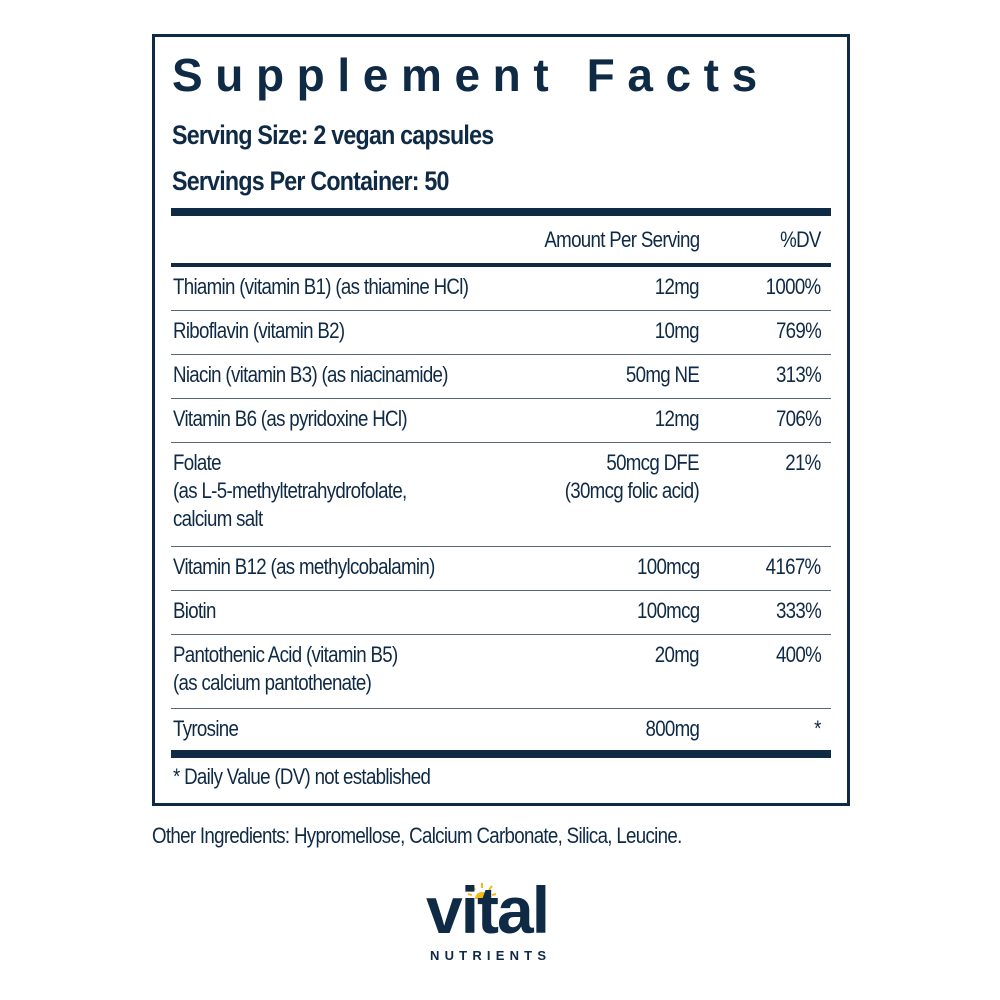 This screenshot has width=1000, height=1000. What do you see at coordinates (672, 728) in the screenshot?
I see `nutrient-amount: 800mg` at bounding box center [672, 728].